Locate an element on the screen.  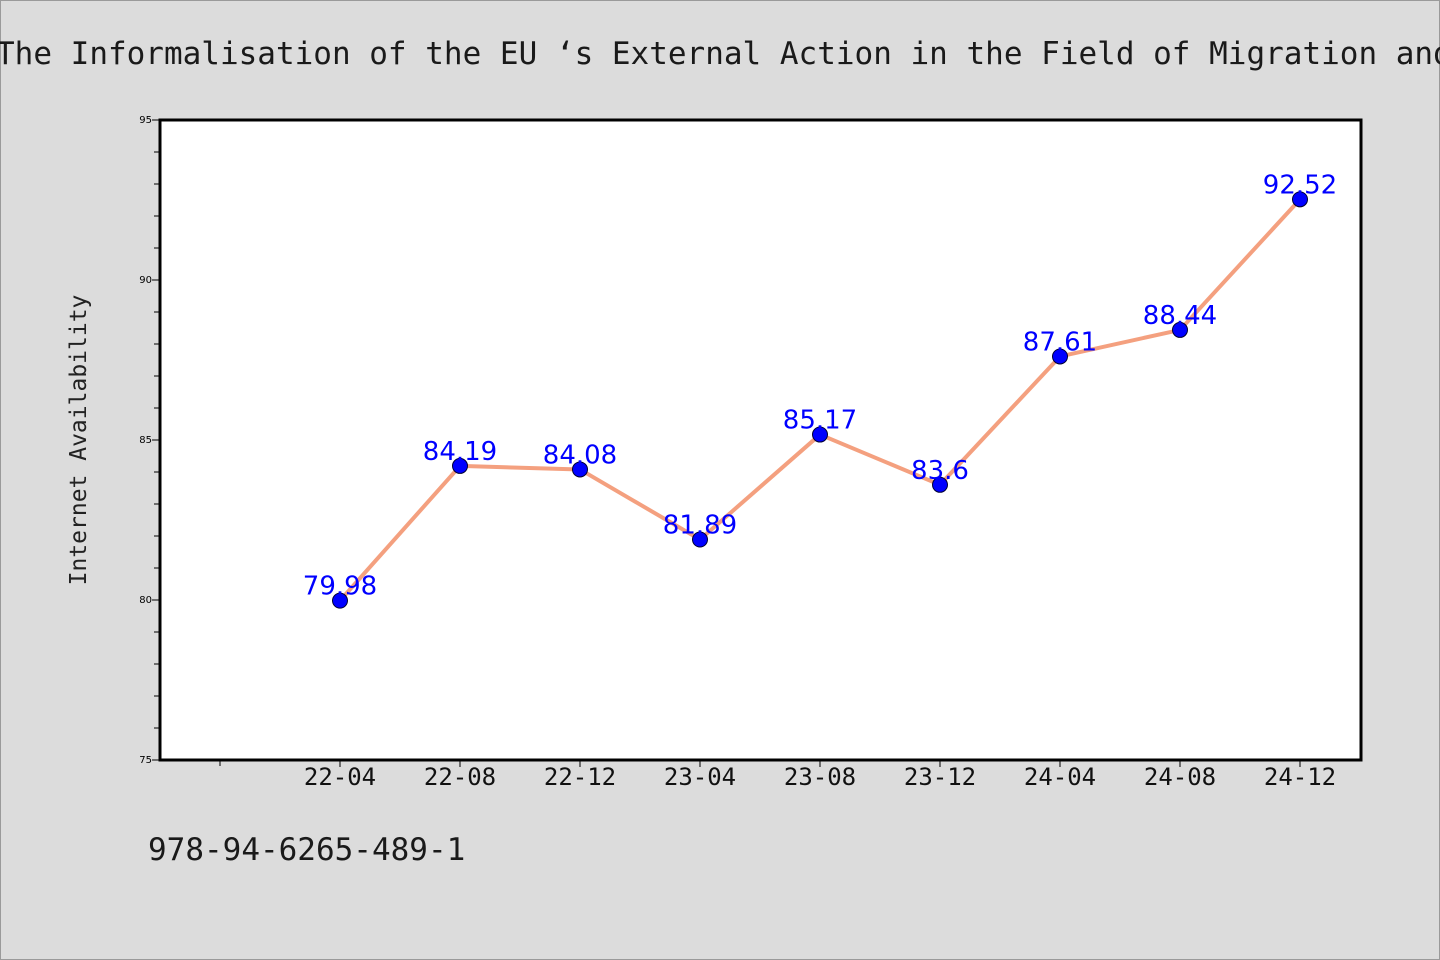
data-label: 83.6 is located at coordinates (940, 471).